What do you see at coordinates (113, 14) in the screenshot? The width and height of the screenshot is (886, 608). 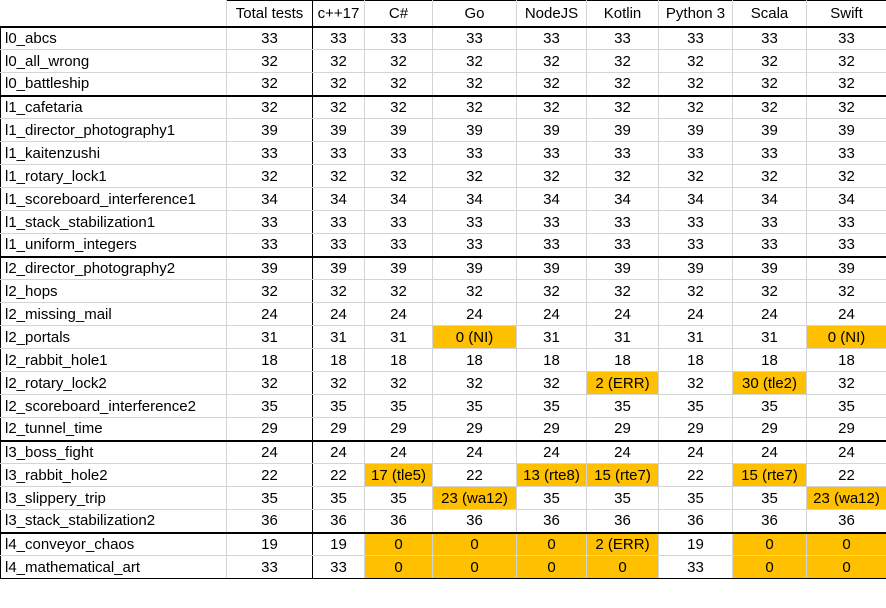 I see `column-header-task-name` at bounding box center [113, 14].